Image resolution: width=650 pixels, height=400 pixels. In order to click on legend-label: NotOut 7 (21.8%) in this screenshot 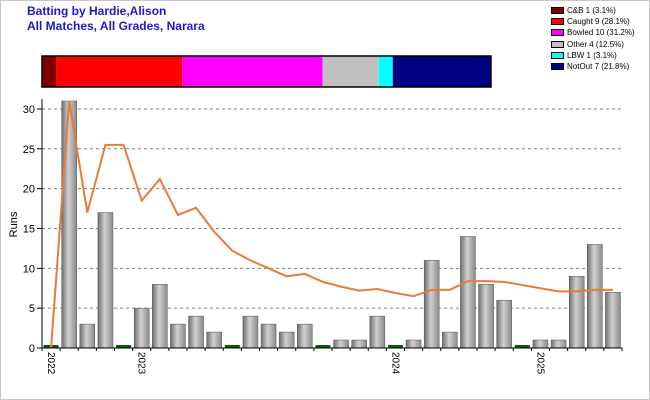, I will do `click(598, 66)`.